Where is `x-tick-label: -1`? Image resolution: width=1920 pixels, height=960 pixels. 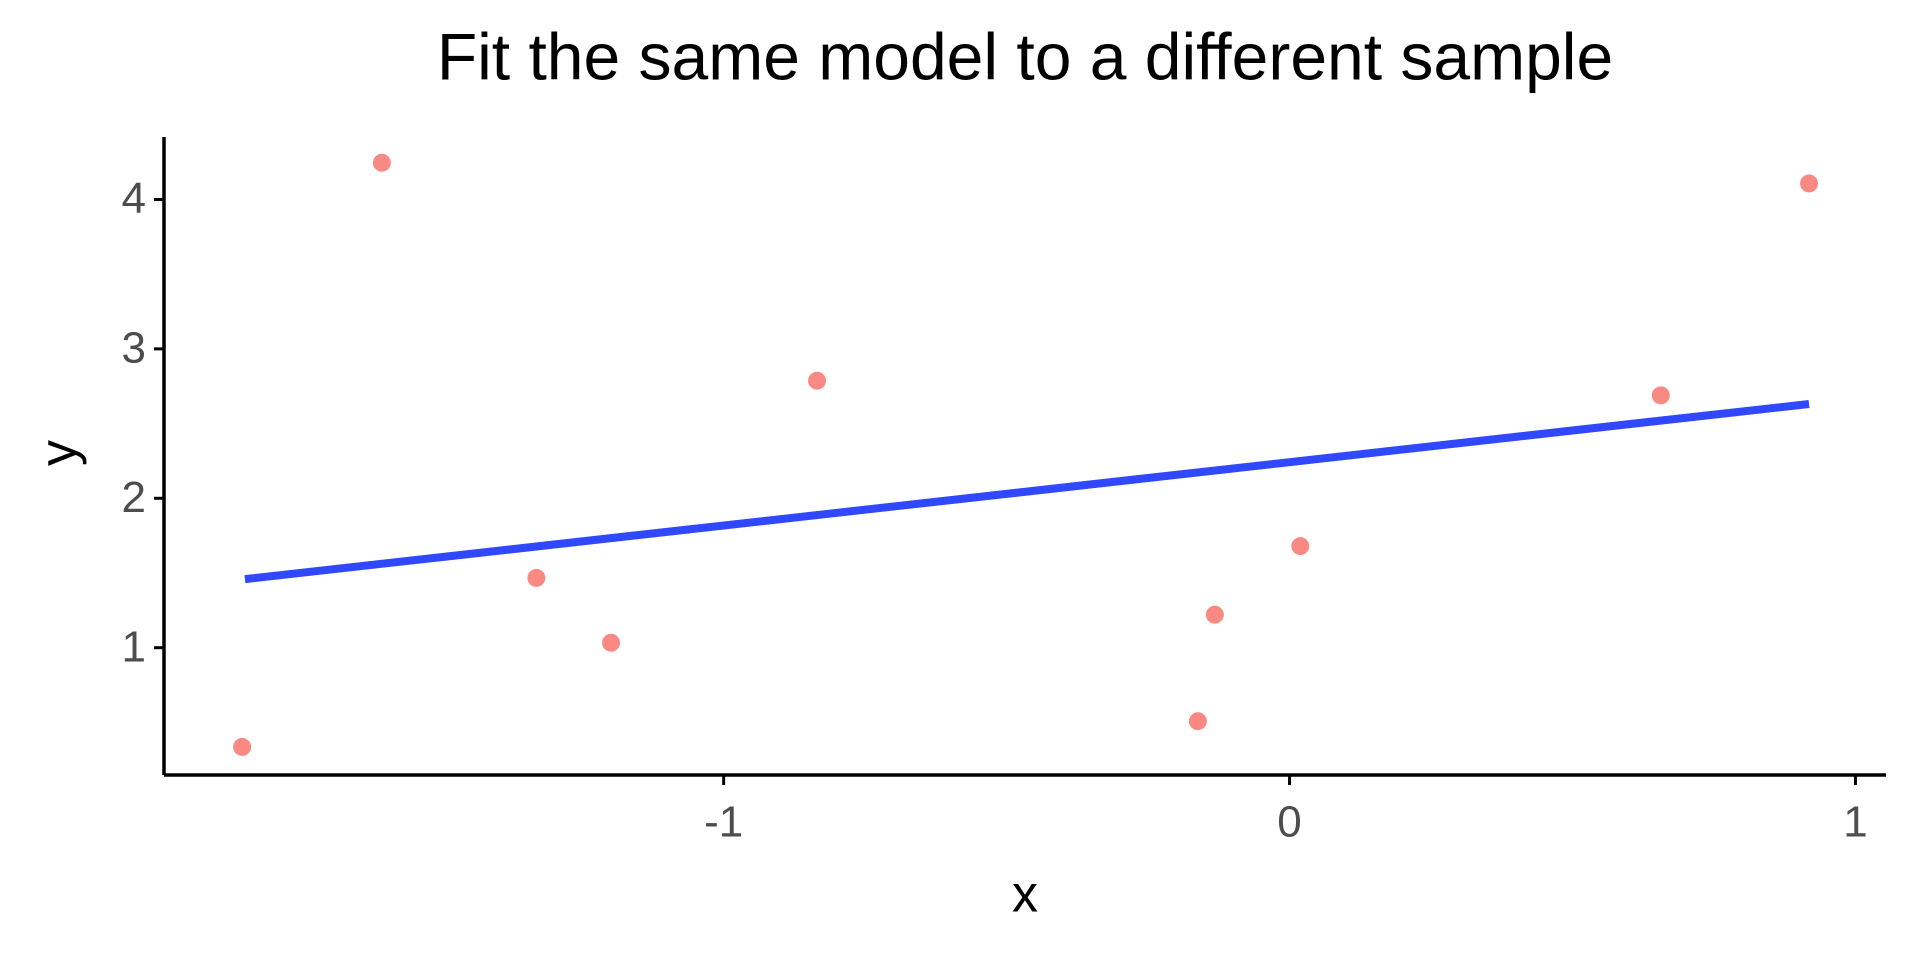
x-tick-label: -1 is located at coordinates (723, 822).